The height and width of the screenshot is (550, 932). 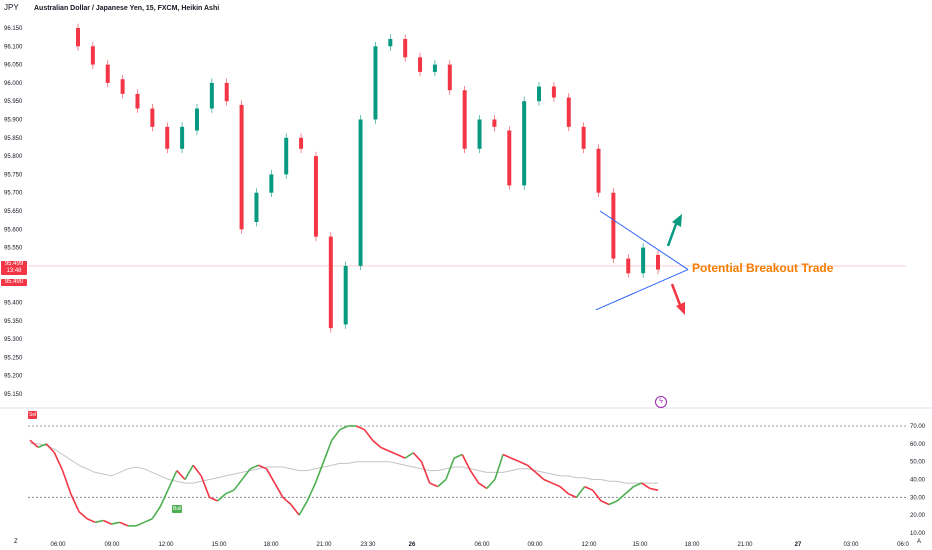 What do you see at coordinates (661, 402) in the screenshot?
I see `lightning-icon: ϟ` at bounding box center [661, 402].